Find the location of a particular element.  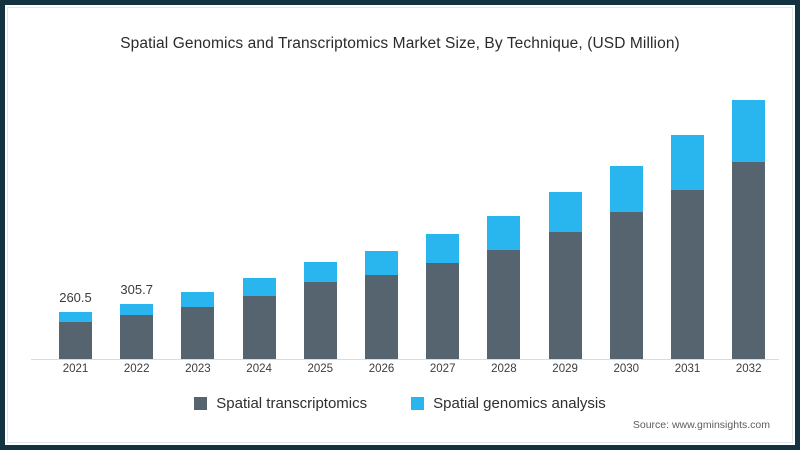

bar-segment-genomics-2028 is located at coordinates (504, 233).